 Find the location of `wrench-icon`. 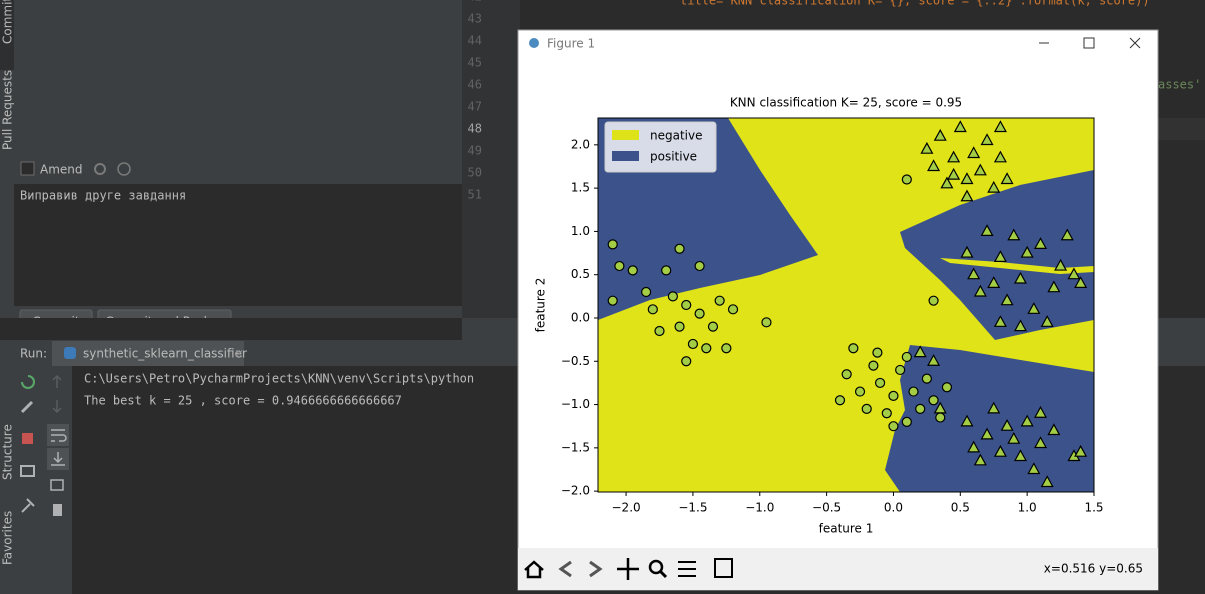

wrench-icon is located at coordinates (27, 407).